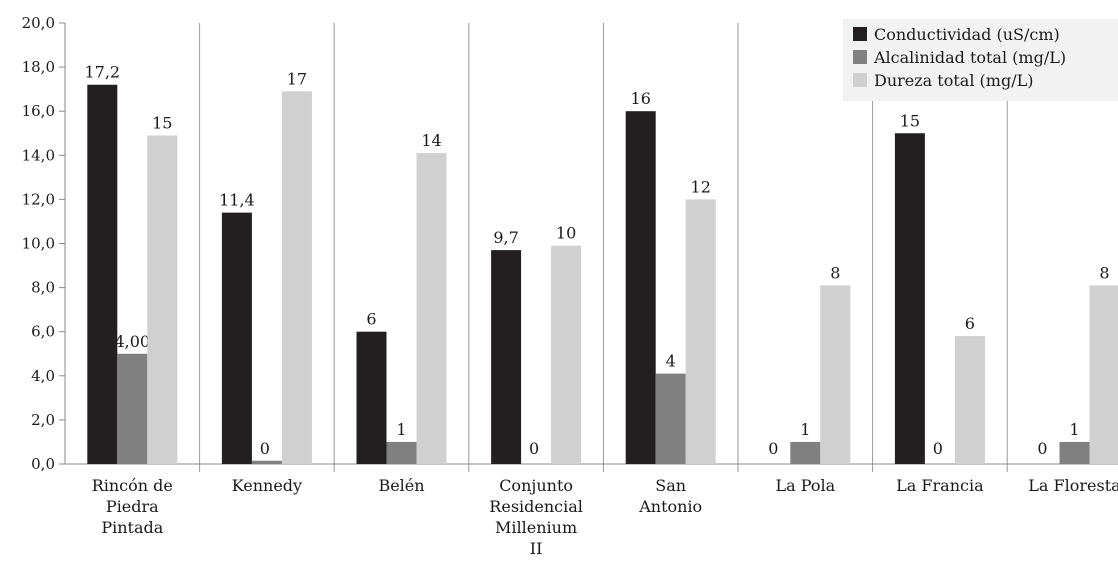 Image resolution: width=1118 pixels, height=569 pixels. I want to click on legend-label: Dureza total (mg/L), so click(953, 80).